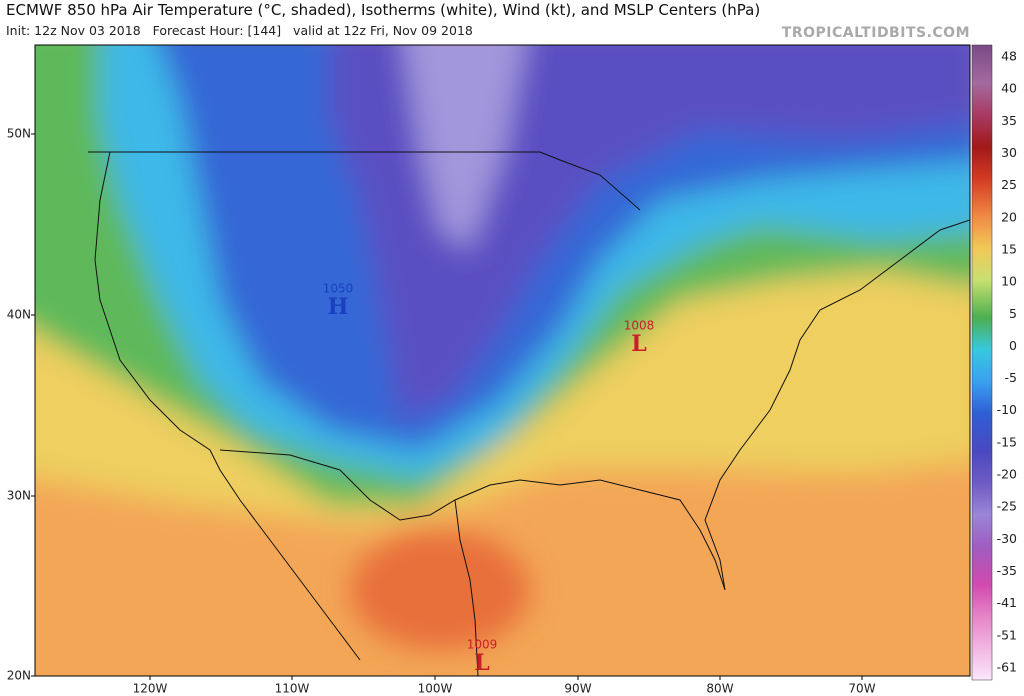 The height and width of the screenshot is (696, 1024). What do you see at coordinates (1007, 409) in the screenshot?
I see `colorbar-label: -10` at bounding box center [1007, 409].